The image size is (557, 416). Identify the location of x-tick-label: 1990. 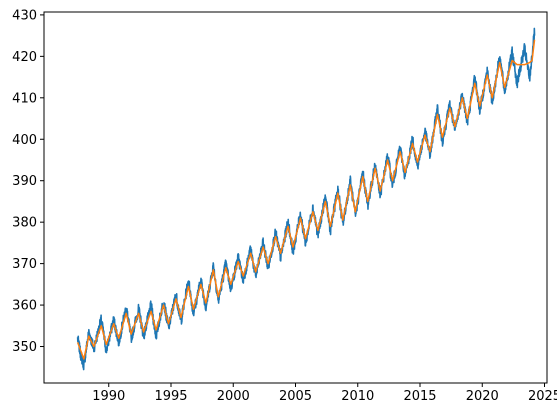
(108, 396).